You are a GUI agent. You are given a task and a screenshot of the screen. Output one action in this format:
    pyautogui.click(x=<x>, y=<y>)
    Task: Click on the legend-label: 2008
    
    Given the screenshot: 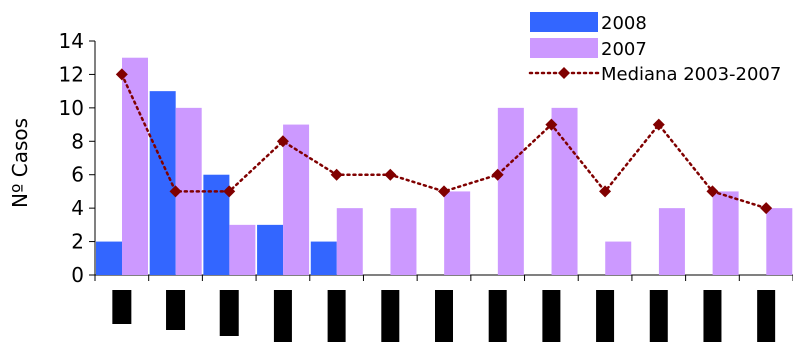 What is the action you would take?
    pyautogui.click(x=624, y=23)
    